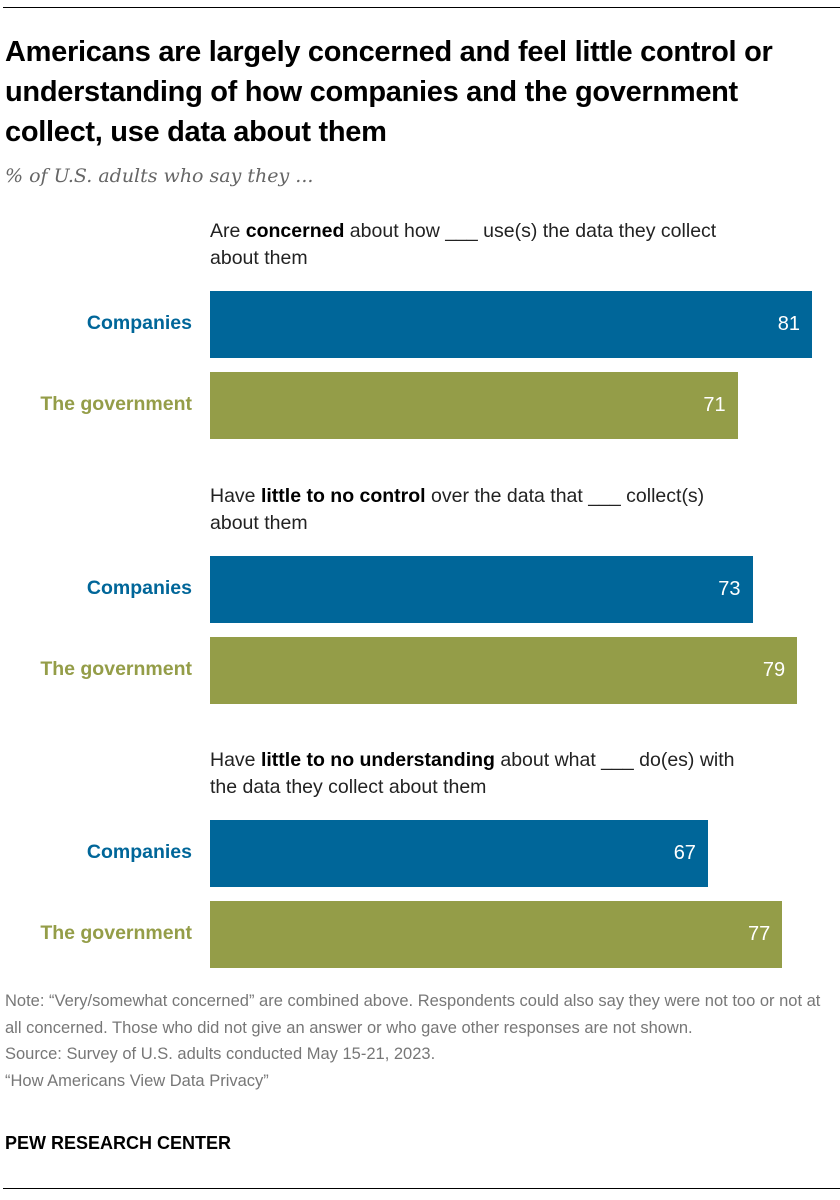 Image resolution: width=840 pixels, height=1200 pixels. Describe the element at coordinates (377, 760) in the screenshot. I see `group-label-emphasis: little to no understanding` at that location.